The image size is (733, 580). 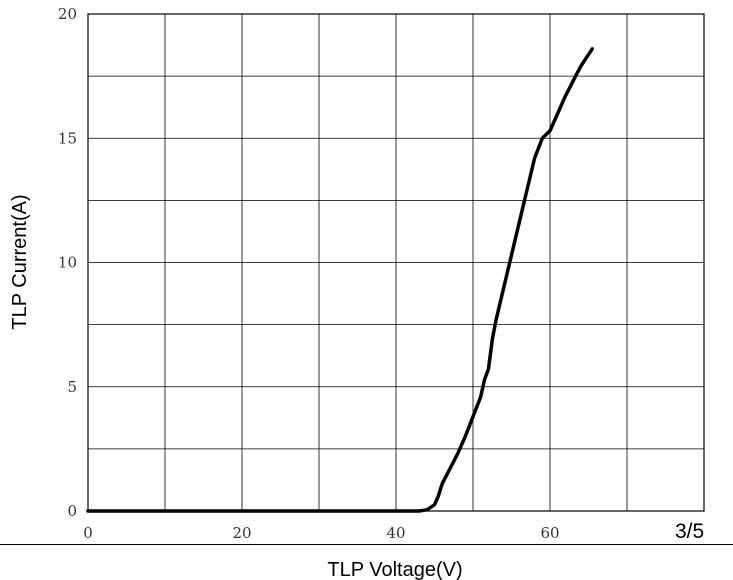 What do you see at coordinates (72, 387) in the screenshot?
I see `y-tick-label: 5` at bounding box center [72, 387].